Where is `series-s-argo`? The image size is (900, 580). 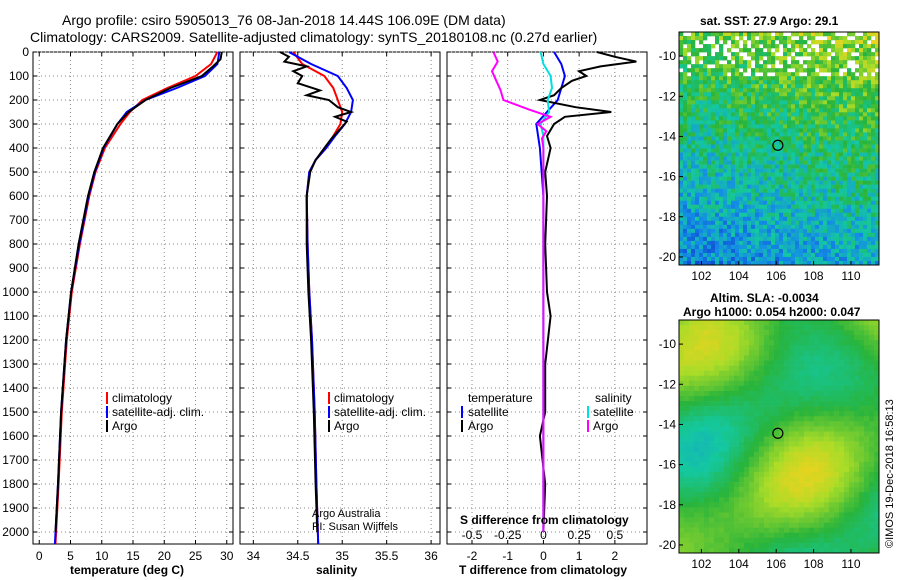 series-s-argo is located at coordinates (522, 291).